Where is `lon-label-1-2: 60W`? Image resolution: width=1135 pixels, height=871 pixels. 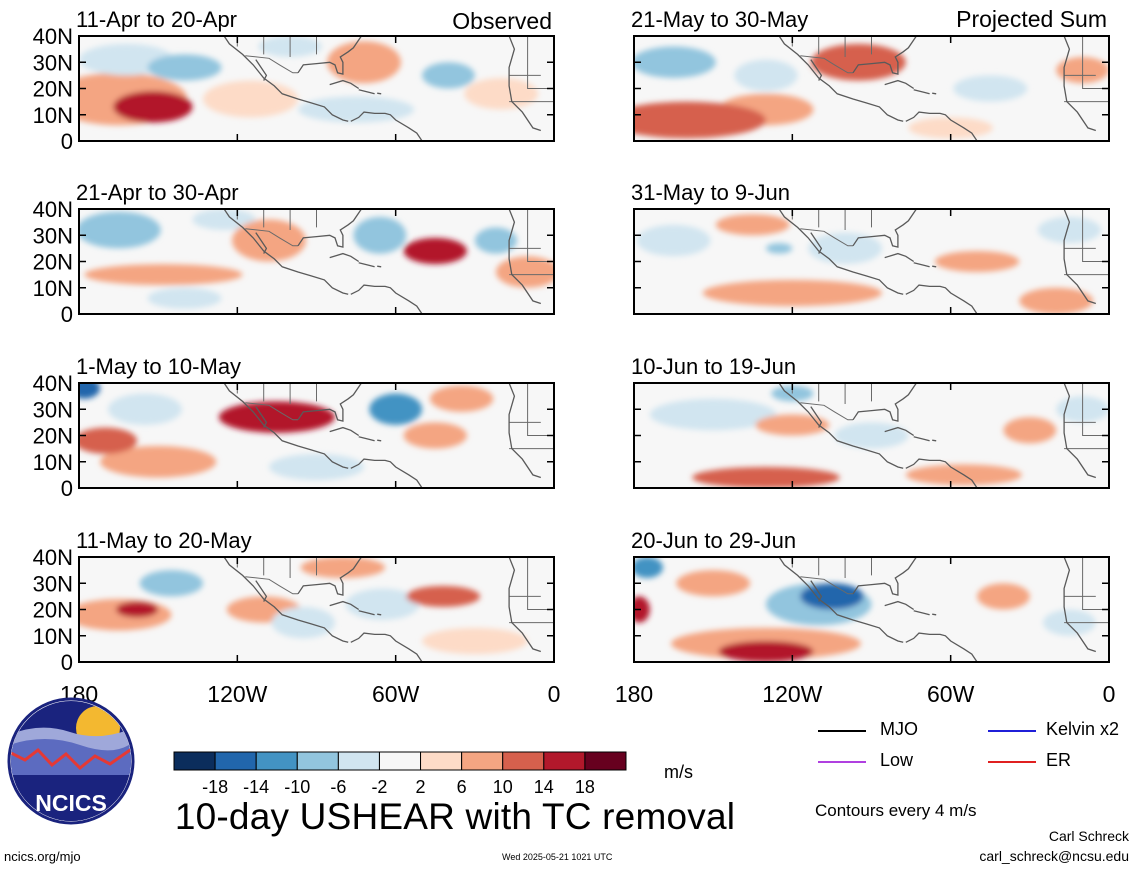 lon-label-1-2: 60W is located at coordinates (951, 694).